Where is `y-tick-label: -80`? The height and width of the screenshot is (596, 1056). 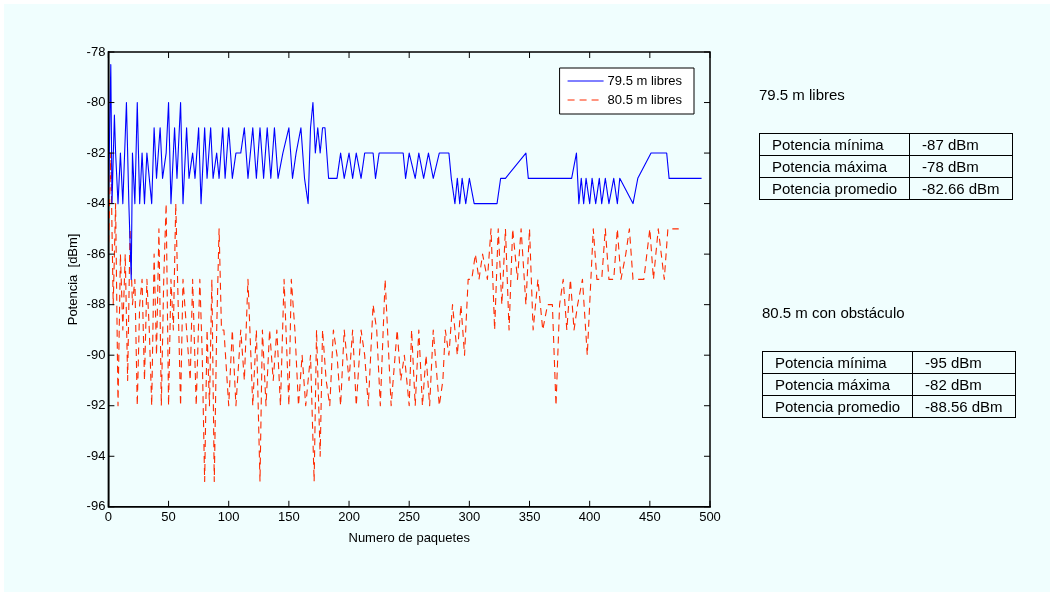 y-tick-label: -80 is located at coordinates (96, 102).